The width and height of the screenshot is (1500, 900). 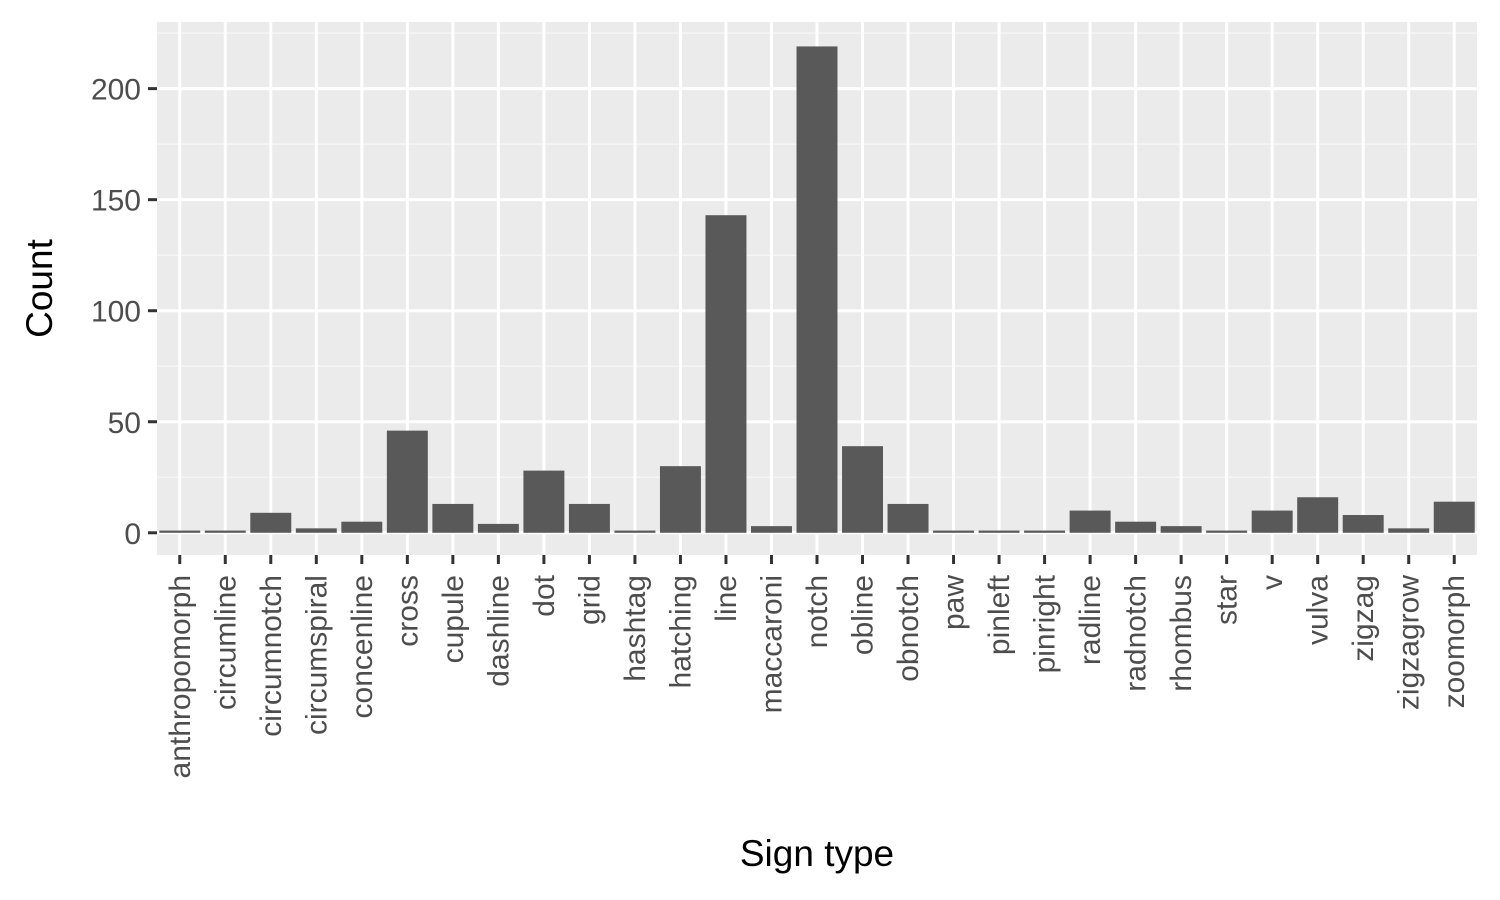 What do you see at coordinates (1272, 582) in the screenshot?
I see `x-tick-label: v` at bounding box center [1272, 582].